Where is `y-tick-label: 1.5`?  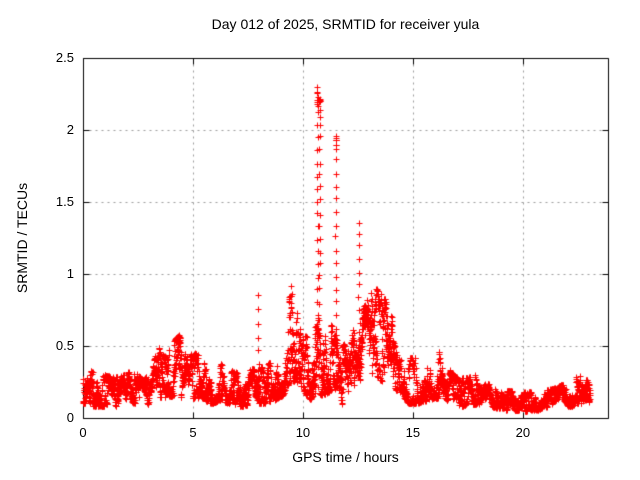
y-tick-label: 1.5 is located at coordinates (64, 201).